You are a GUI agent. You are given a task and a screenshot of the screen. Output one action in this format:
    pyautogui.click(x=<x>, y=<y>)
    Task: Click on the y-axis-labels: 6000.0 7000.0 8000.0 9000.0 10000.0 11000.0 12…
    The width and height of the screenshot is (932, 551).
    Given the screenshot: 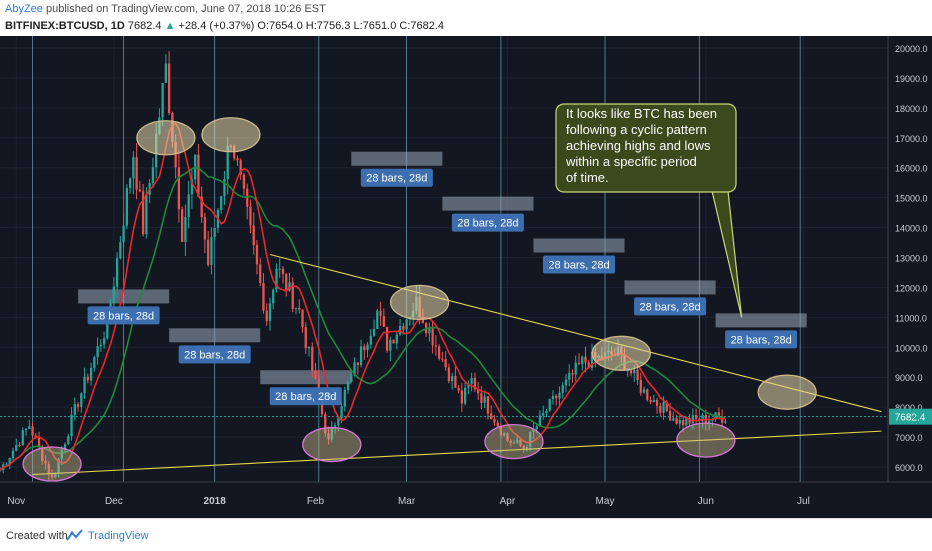 What is the action you would take?
    pyautogui.click(x=911, y=258)
    